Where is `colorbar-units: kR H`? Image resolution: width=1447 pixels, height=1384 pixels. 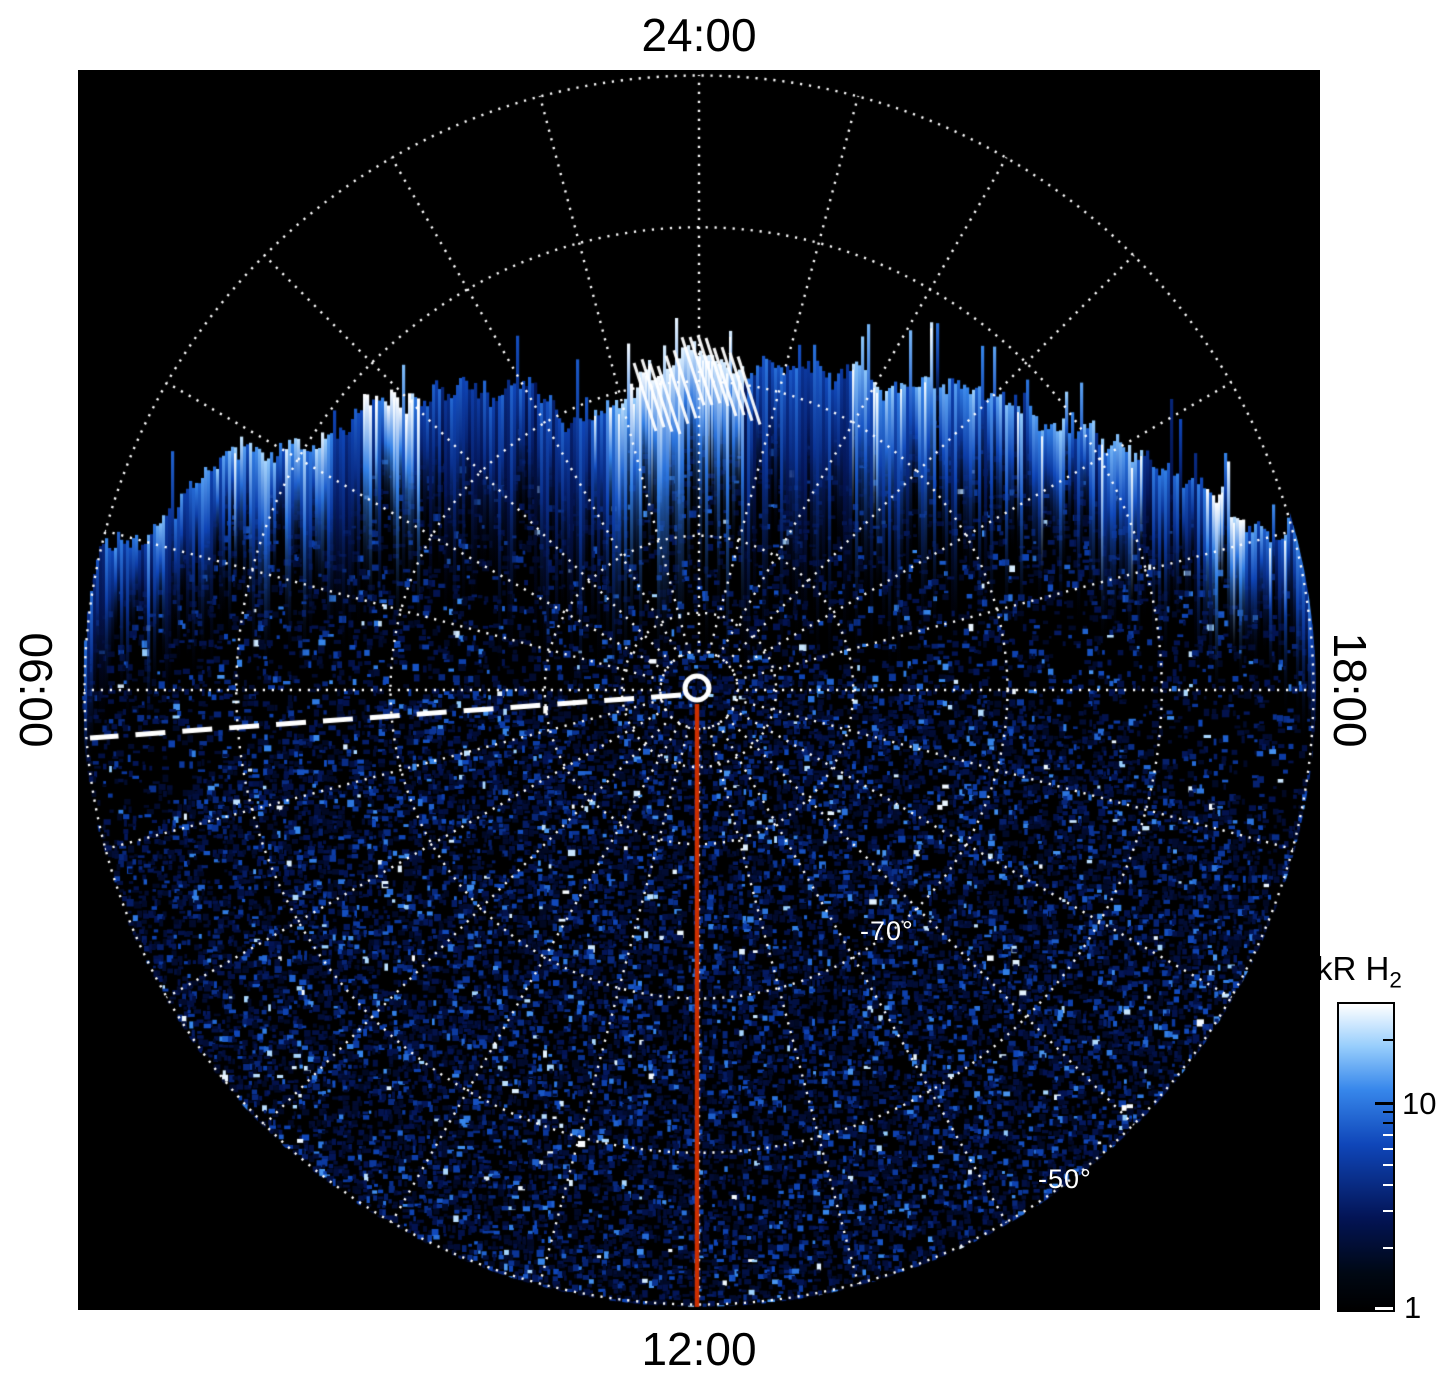 colorbar-units: kR H is located at coordinates (1353, 968).